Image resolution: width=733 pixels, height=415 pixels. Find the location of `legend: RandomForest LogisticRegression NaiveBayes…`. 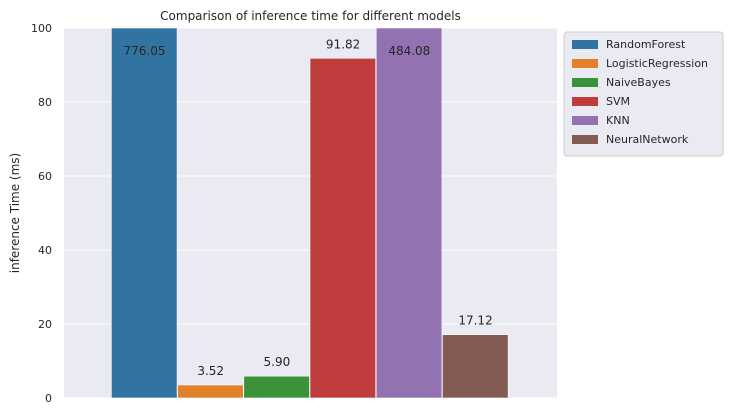

legend: RandomForest LogisticRegression NaiveBayes… is located at coordinates (643, 94).